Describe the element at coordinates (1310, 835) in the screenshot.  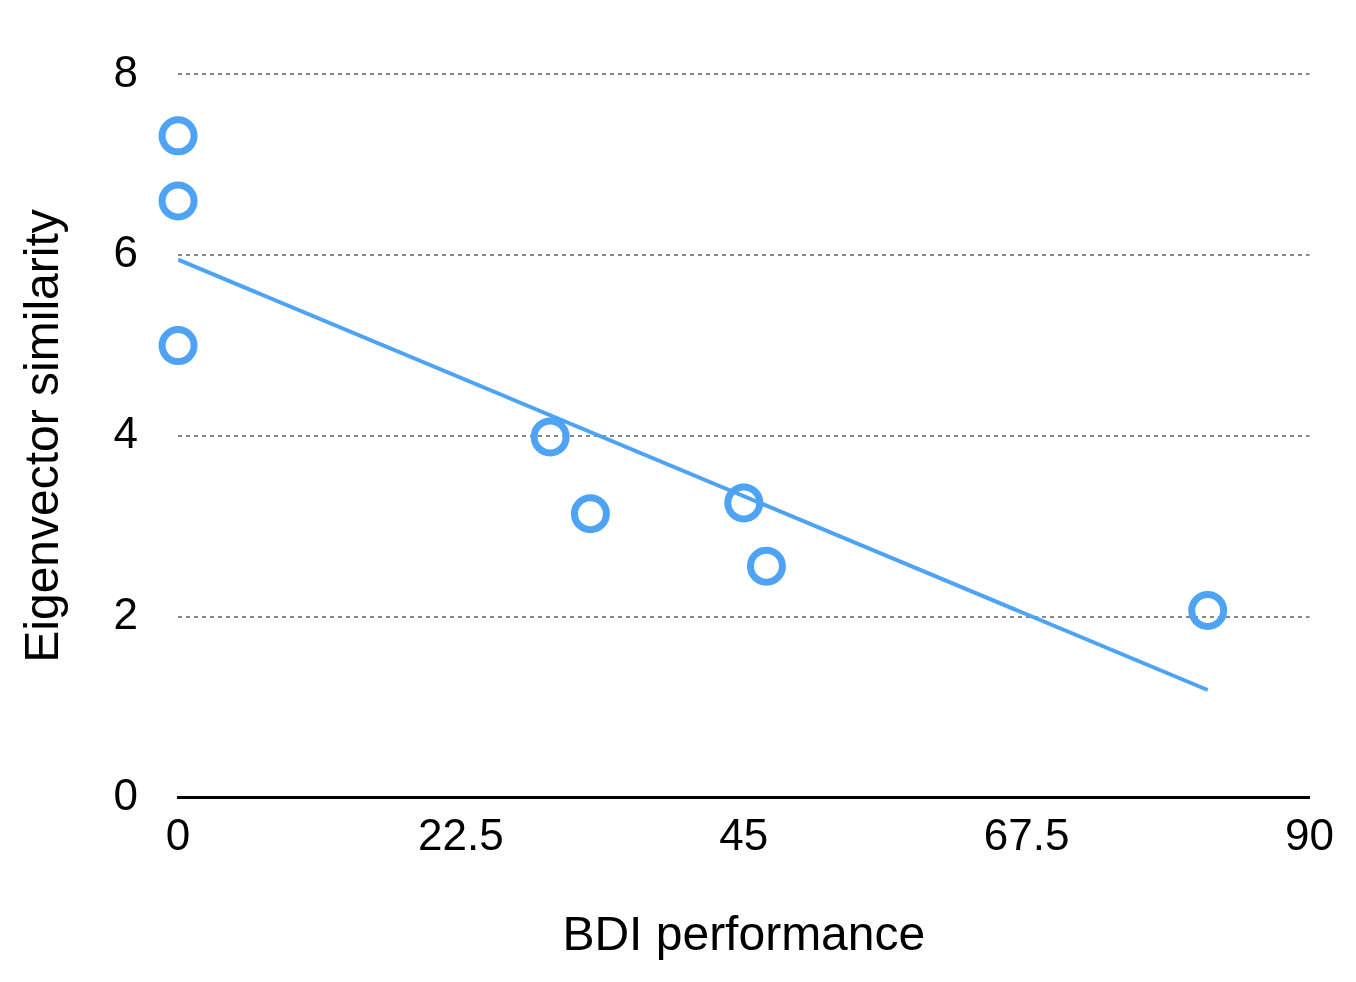
I see `x-tick-label: 90` at that location.